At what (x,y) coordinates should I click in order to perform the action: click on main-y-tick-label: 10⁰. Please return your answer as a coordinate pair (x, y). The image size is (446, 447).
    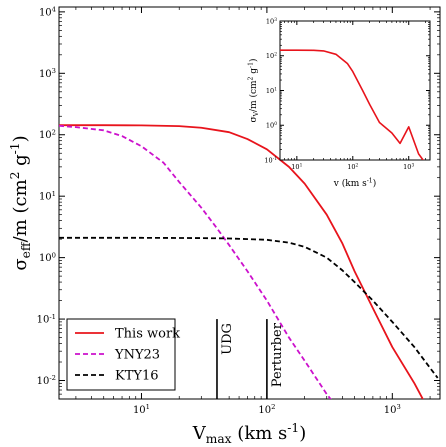
    Looking at the image, I should click on (47, 257).